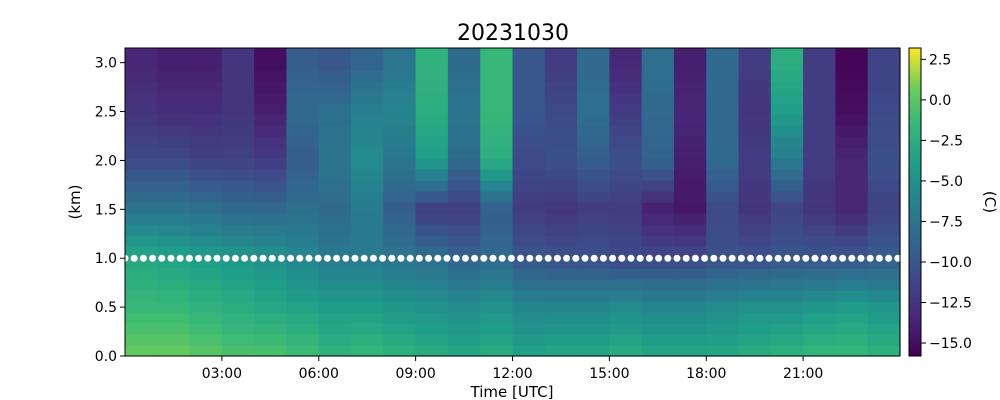 This screenshot has height=400, width=1000. Describe the element at coordinates (609, 374) in the screenshot. I see `x-tick-label: 15:00` at that location.